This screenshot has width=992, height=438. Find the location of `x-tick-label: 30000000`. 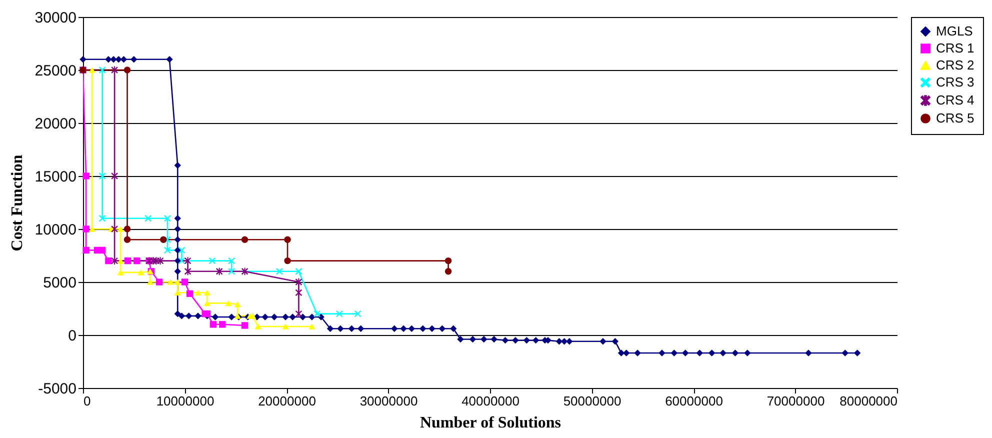

x-tick-label: 30000000 is located at coordinates (389, 401).